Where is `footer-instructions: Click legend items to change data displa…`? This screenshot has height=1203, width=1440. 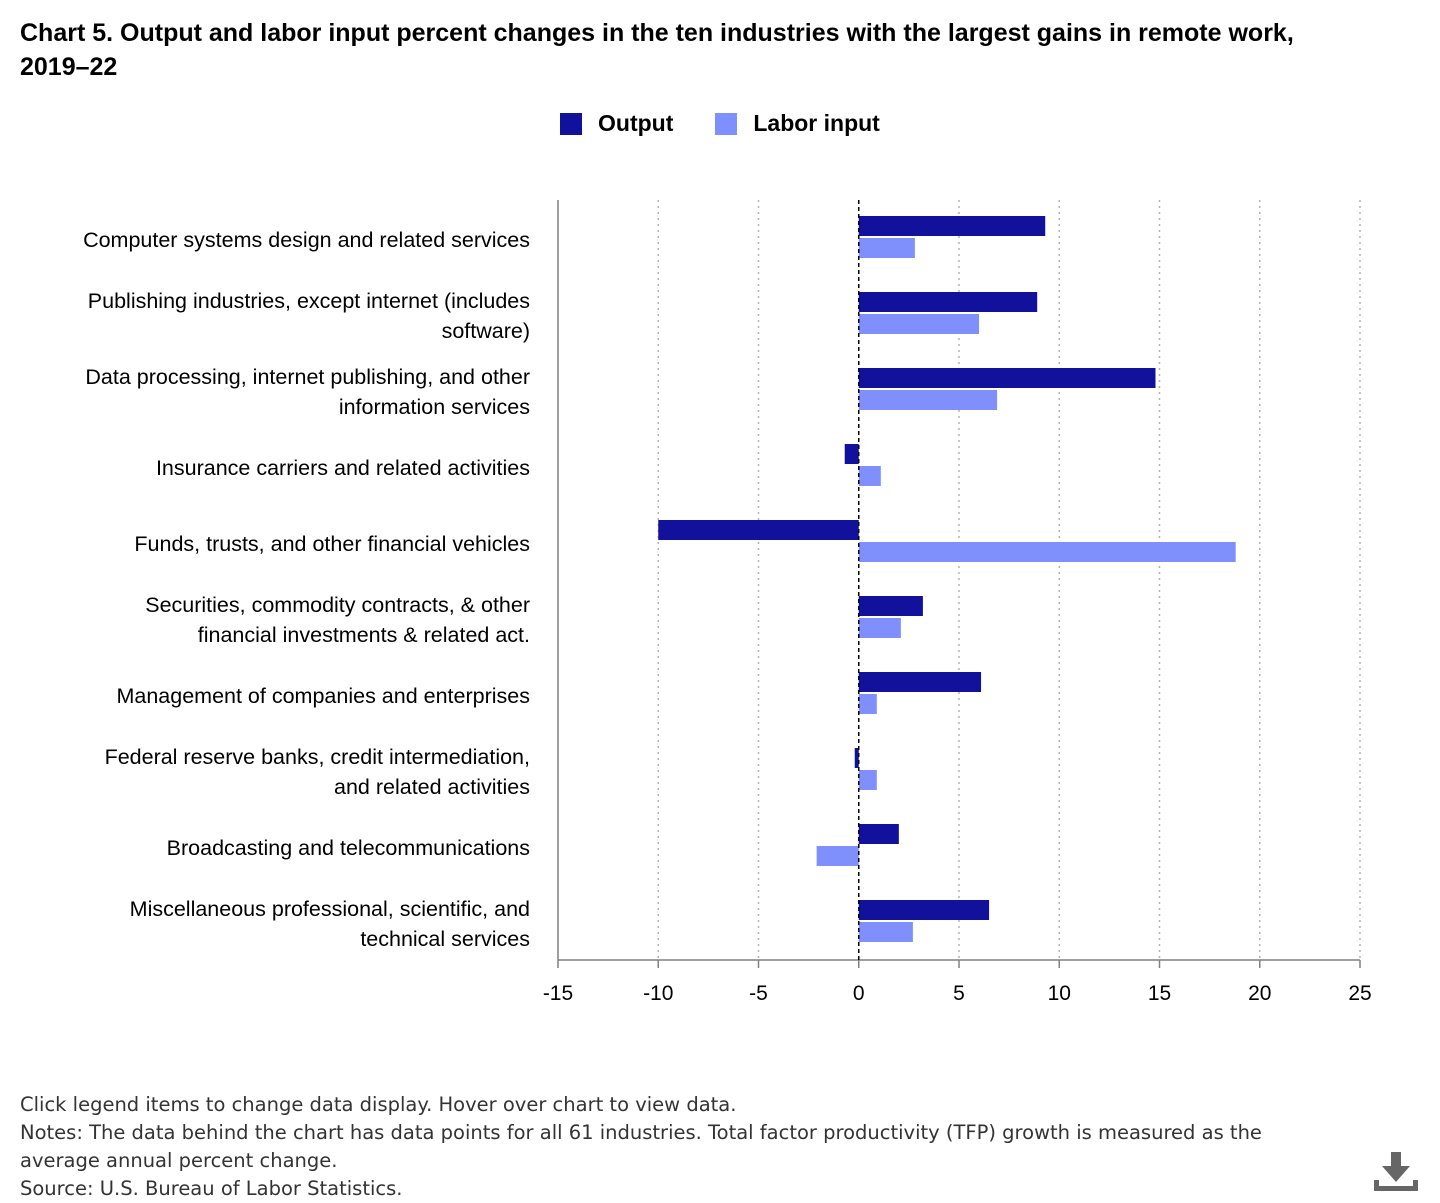
footer-instructions: Click legend items to change data displa… is located at coordinates (378, 1104).